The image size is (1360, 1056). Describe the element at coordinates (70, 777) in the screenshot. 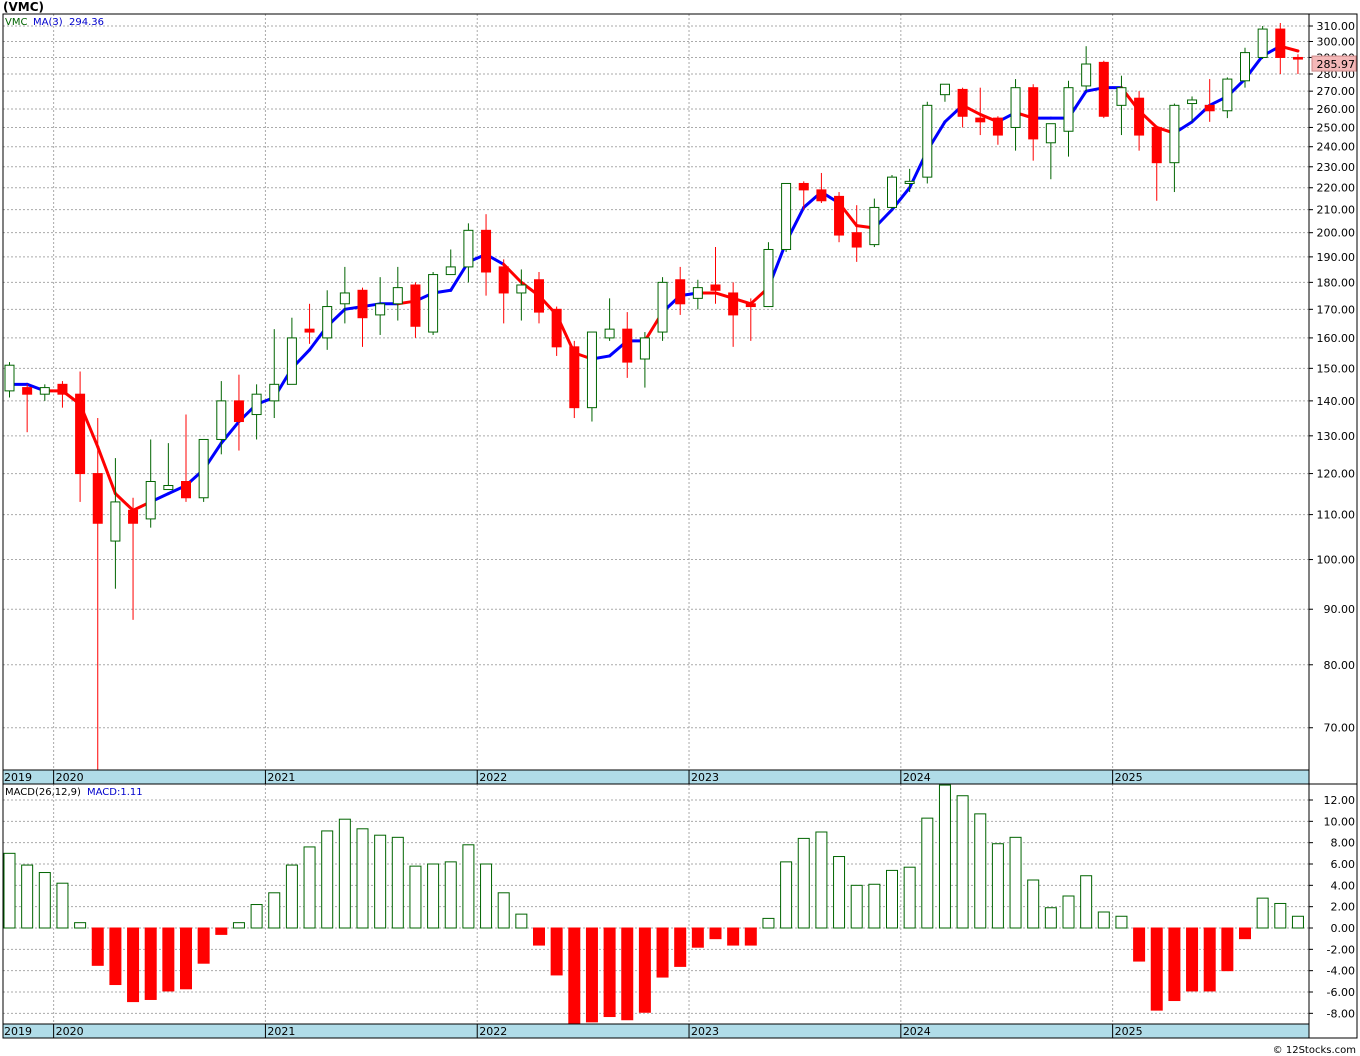

I see `price-x-tick-label: 2020` at that location.